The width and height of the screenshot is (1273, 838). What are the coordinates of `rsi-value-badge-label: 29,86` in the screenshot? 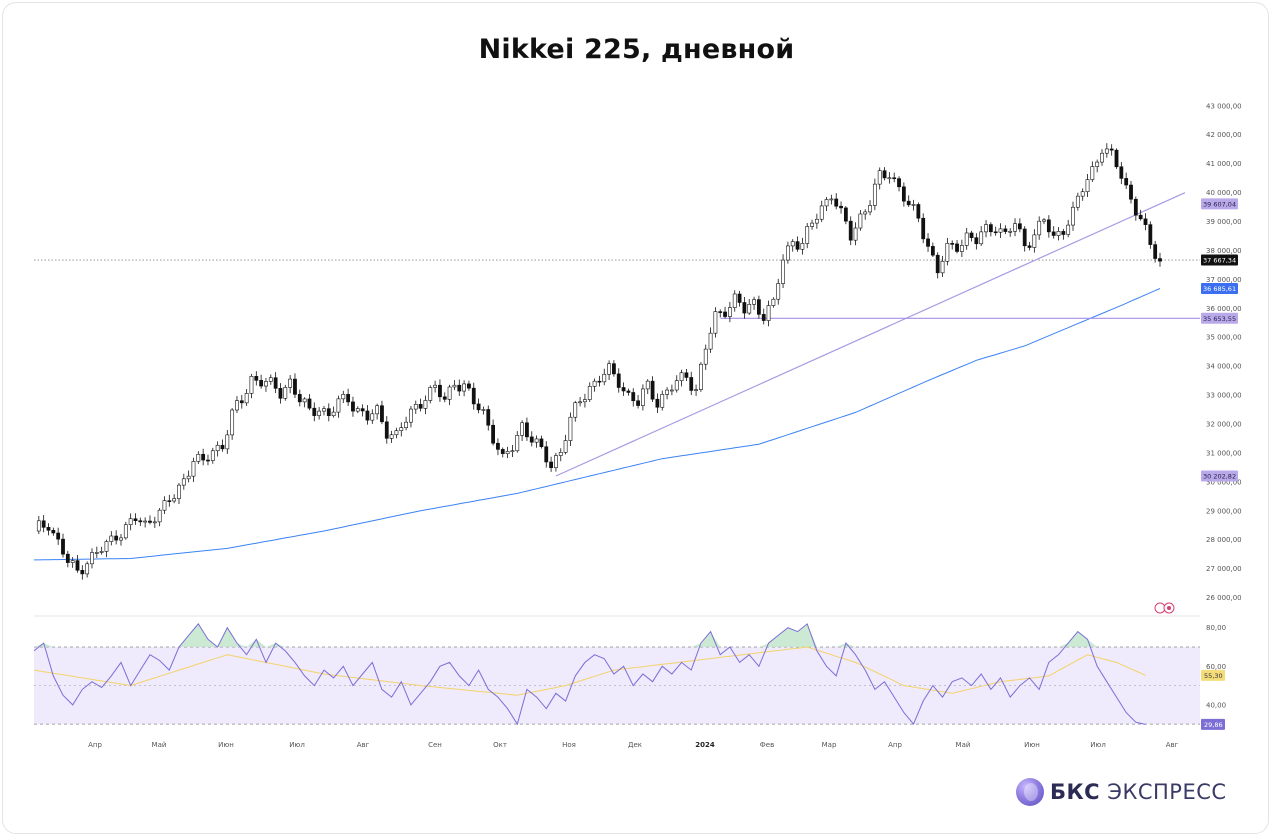 It's located at (1213, 725).